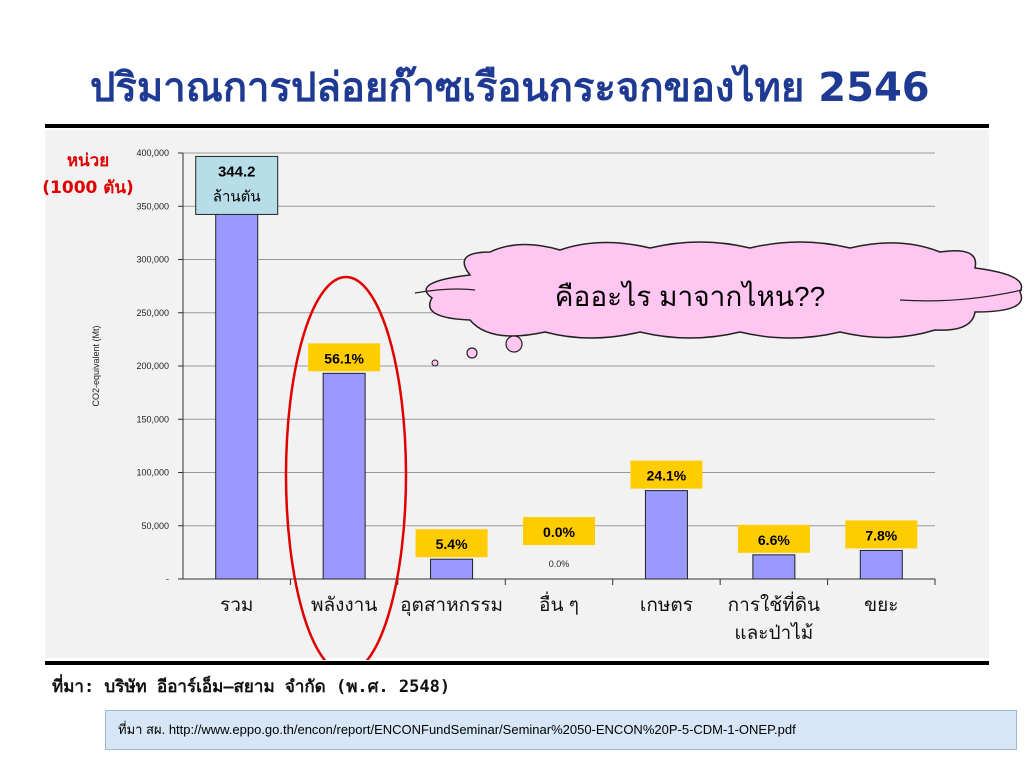 The height and width of the screenshot is (768, 1024). I want to click on value-callout: 344.2 ล้านตัน, so click(237, 185).